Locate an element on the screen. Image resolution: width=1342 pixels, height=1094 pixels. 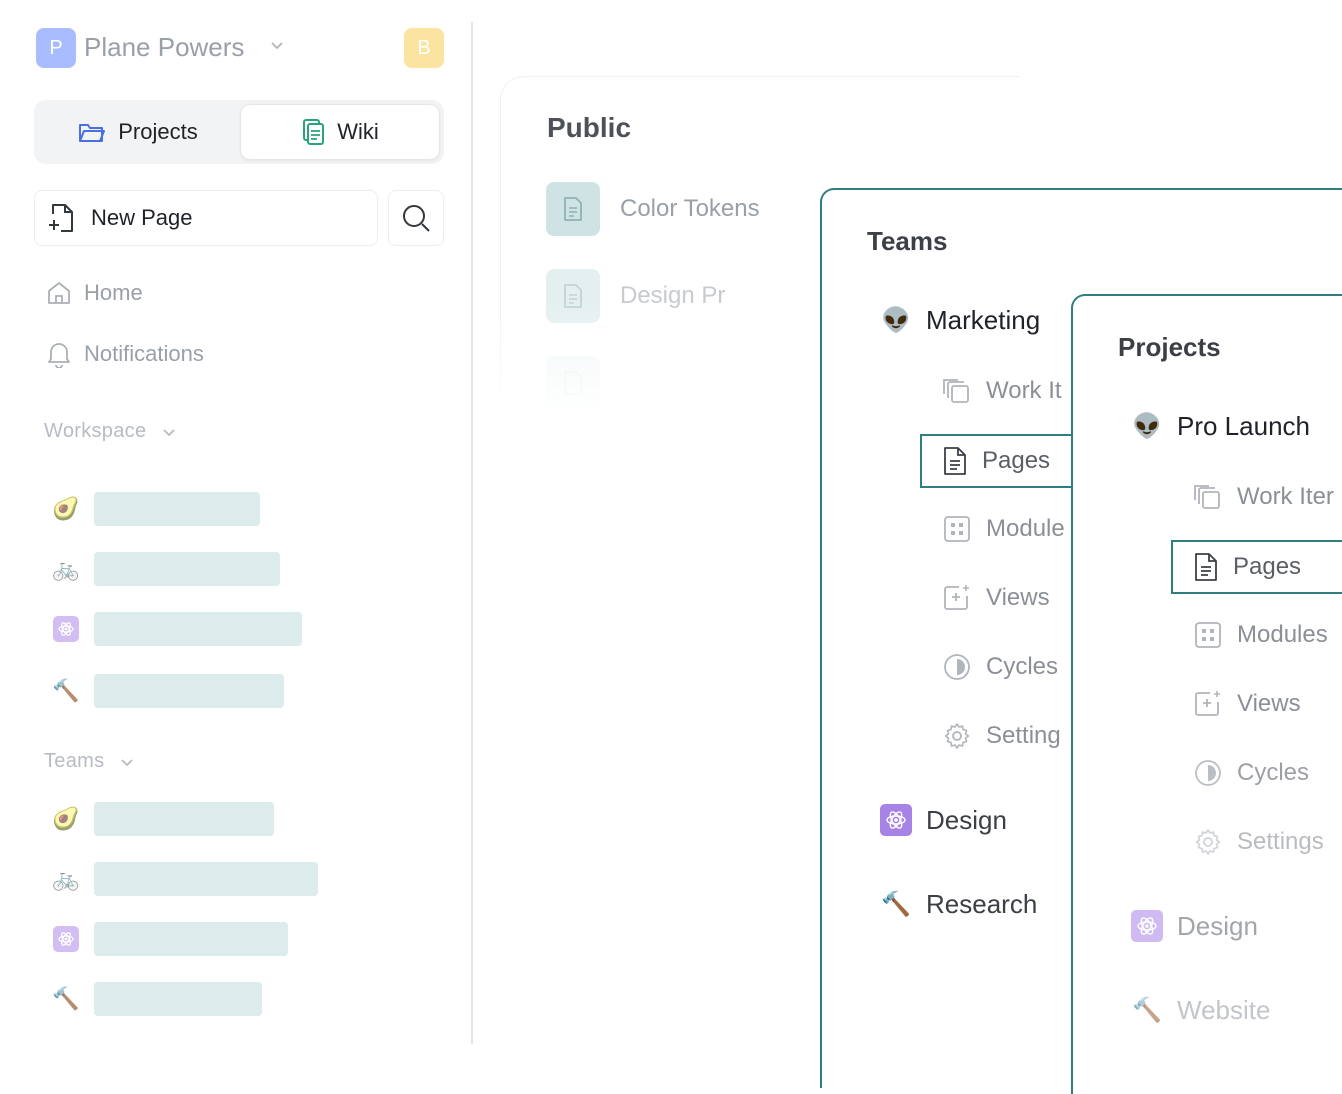
nav-notifications: Notifications is located at coordinates (125, 354).